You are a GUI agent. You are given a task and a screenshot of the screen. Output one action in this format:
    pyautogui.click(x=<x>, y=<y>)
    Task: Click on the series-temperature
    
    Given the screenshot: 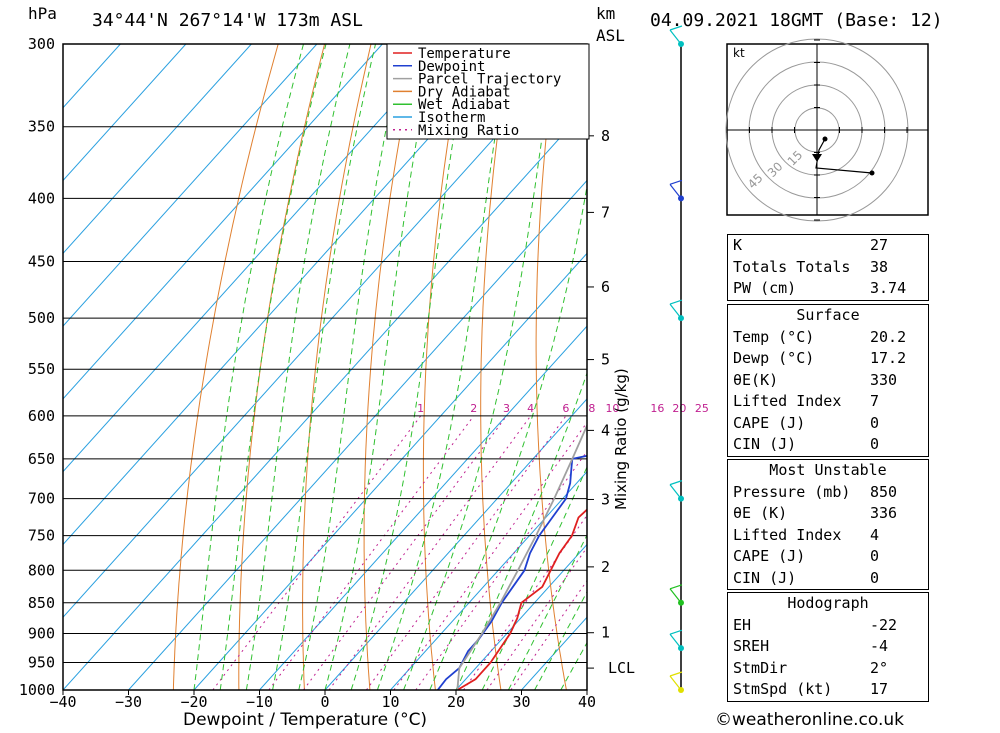 What is the action you would take?
    pyautogui.click(x=521, y=599)
    